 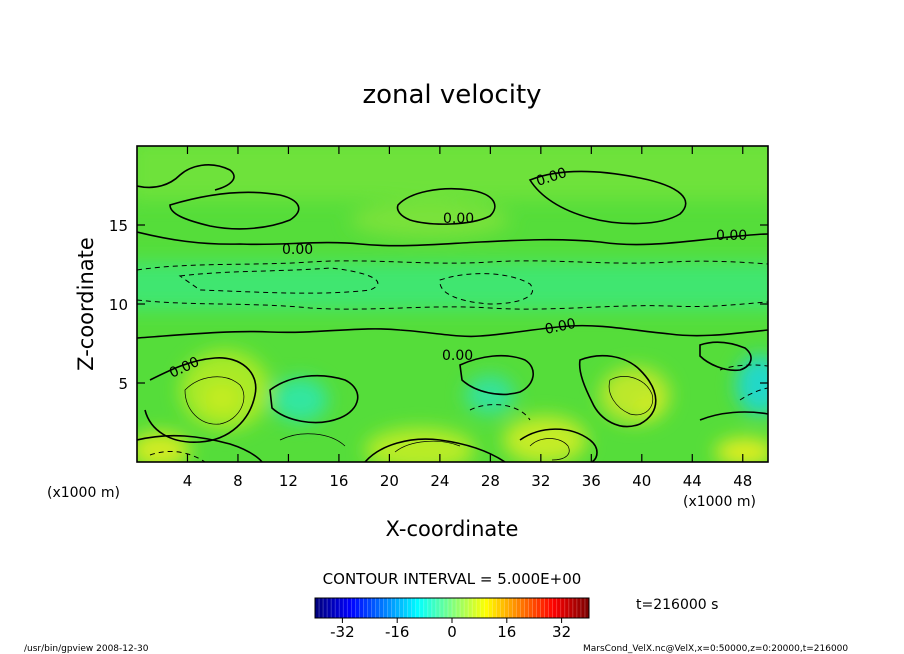 I want to click on colorbar-tick-label: 32, so click(x=561, y=632).